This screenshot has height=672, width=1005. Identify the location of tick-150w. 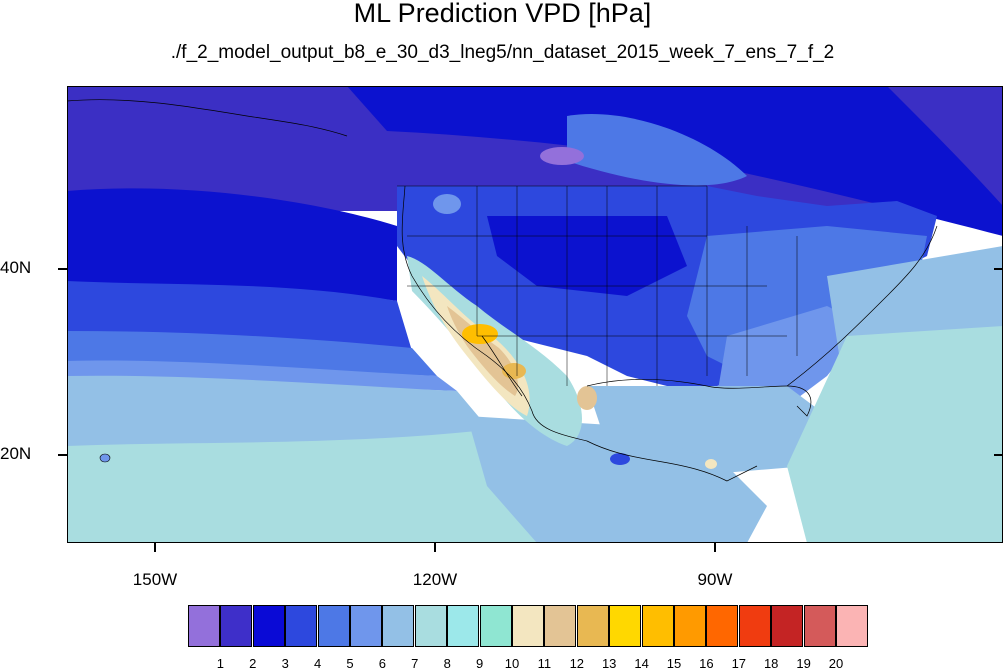
(155, 547).